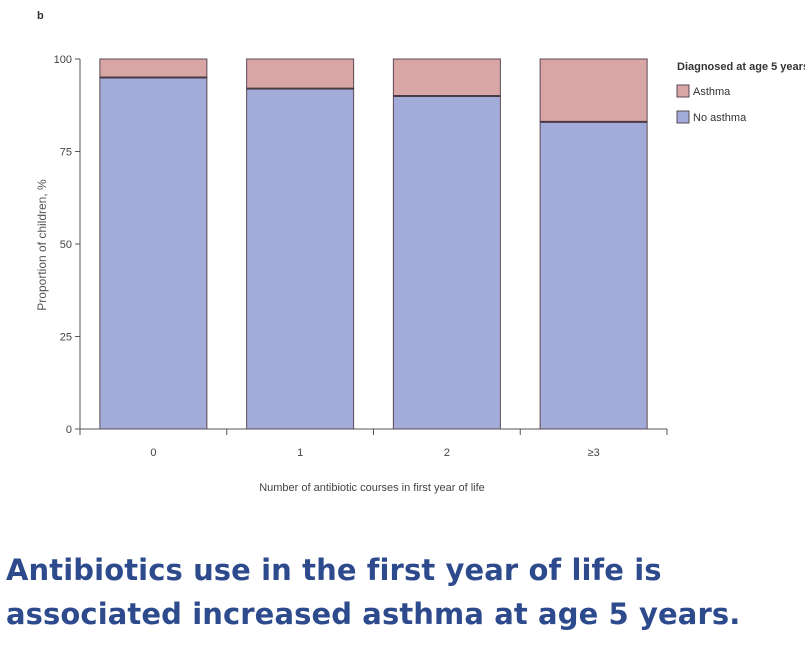  I want to click on legend-title: Diagnosed at age 5 years, so click(741, 67).